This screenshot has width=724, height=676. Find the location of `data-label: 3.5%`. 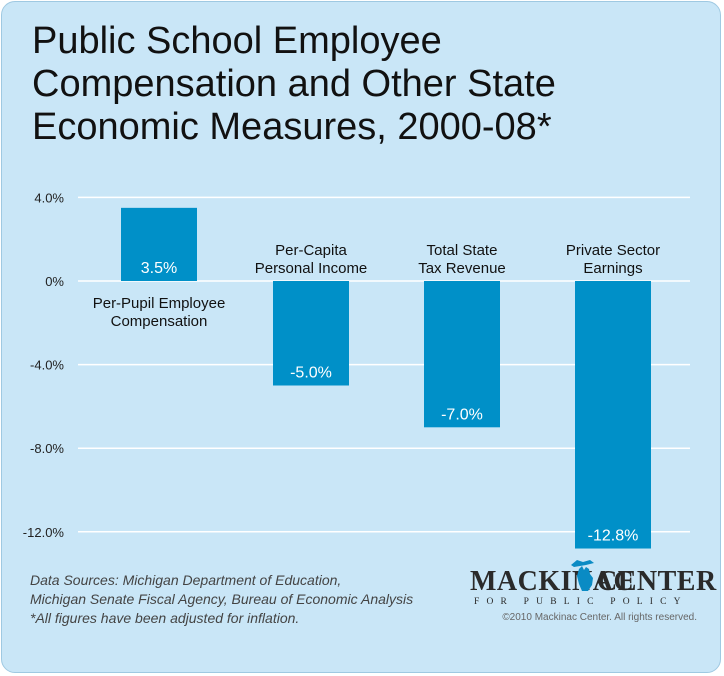

data-label: 3.5% is located at coordinates (159, 268).